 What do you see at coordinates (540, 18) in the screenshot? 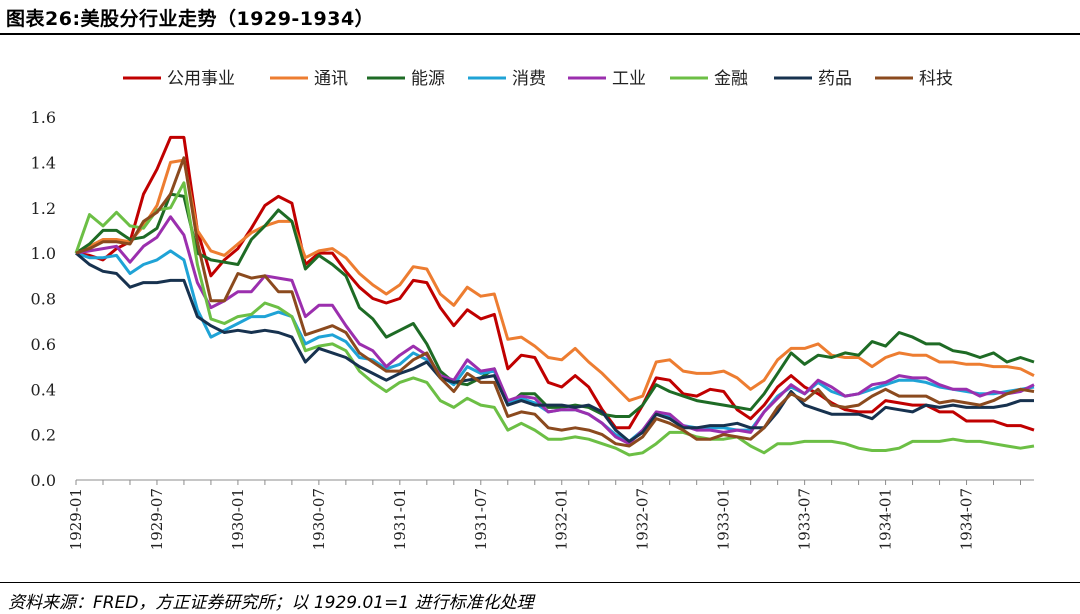
I see `title-bar: 图表26:美股分行业走势（1929-1934）` at bounding box center [540, 18].